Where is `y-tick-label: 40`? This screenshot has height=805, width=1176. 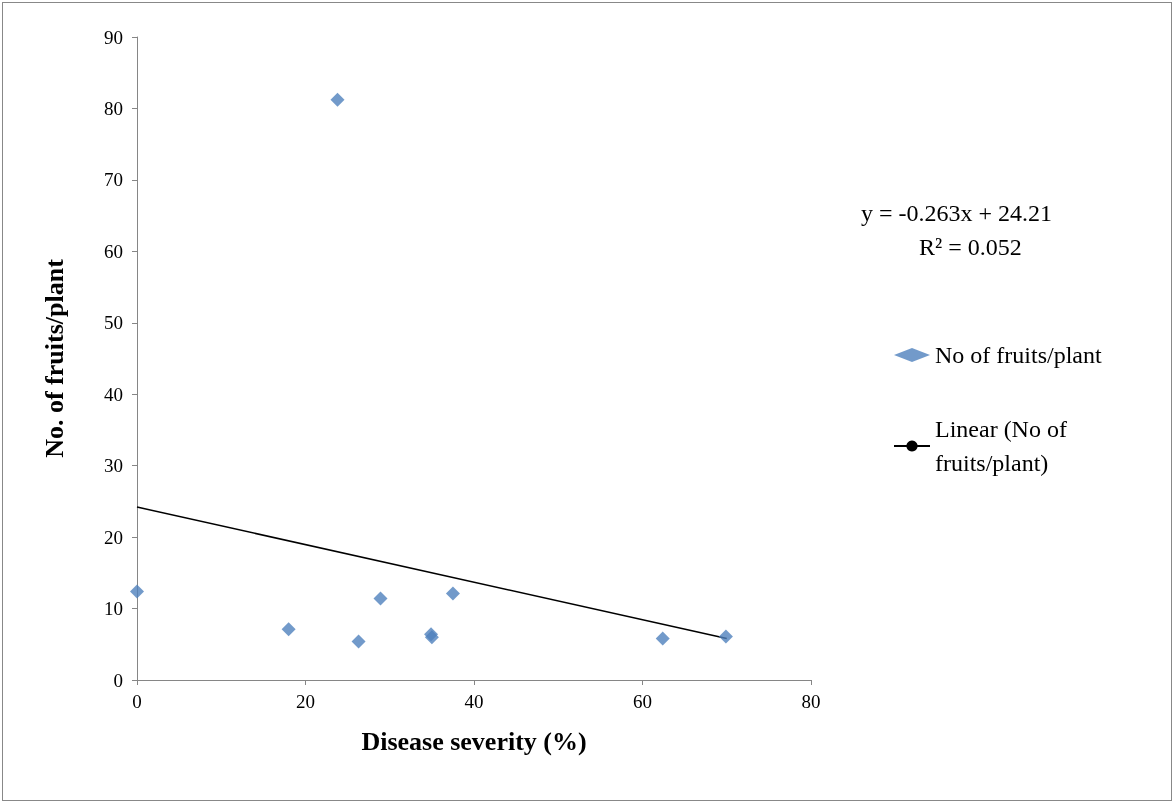 y-tick-label: 40 is located at coordinates (113, 394).